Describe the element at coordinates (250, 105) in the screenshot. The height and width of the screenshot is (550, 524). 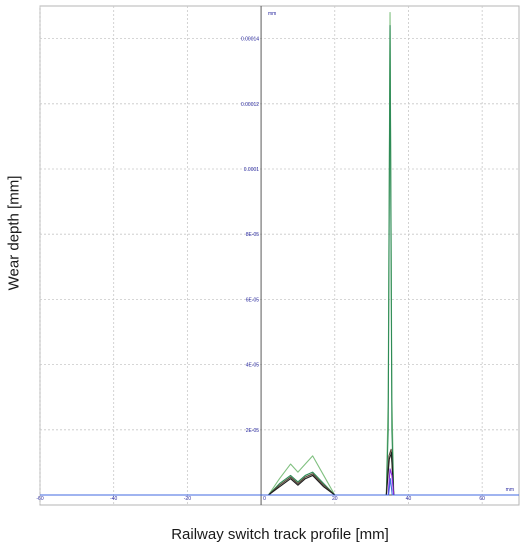
I see `y-tick-label: 0.00012` at that location.